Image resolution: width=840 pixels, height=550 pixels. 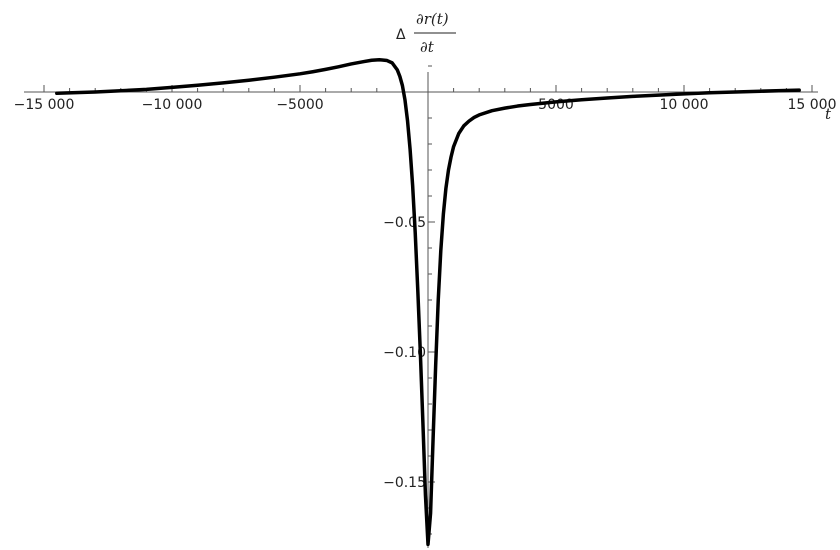 I want to click on y-axis-label-prefix: Δ, so click(x=401, y=35).